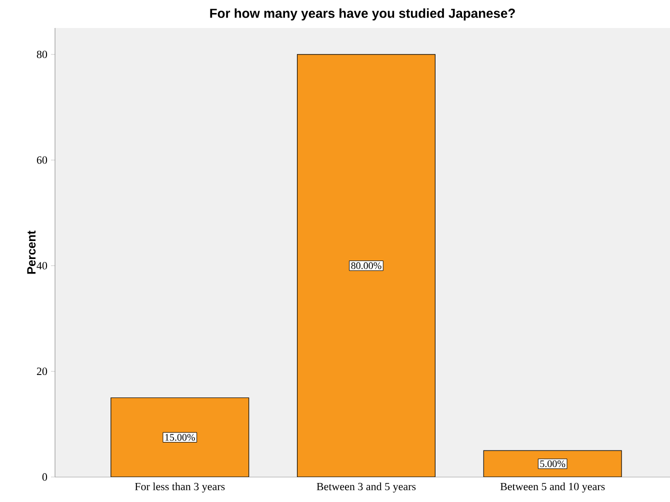 This screenshot has width=670, height=502. I want to click on data-label: 80.00%, so click(366, 266).